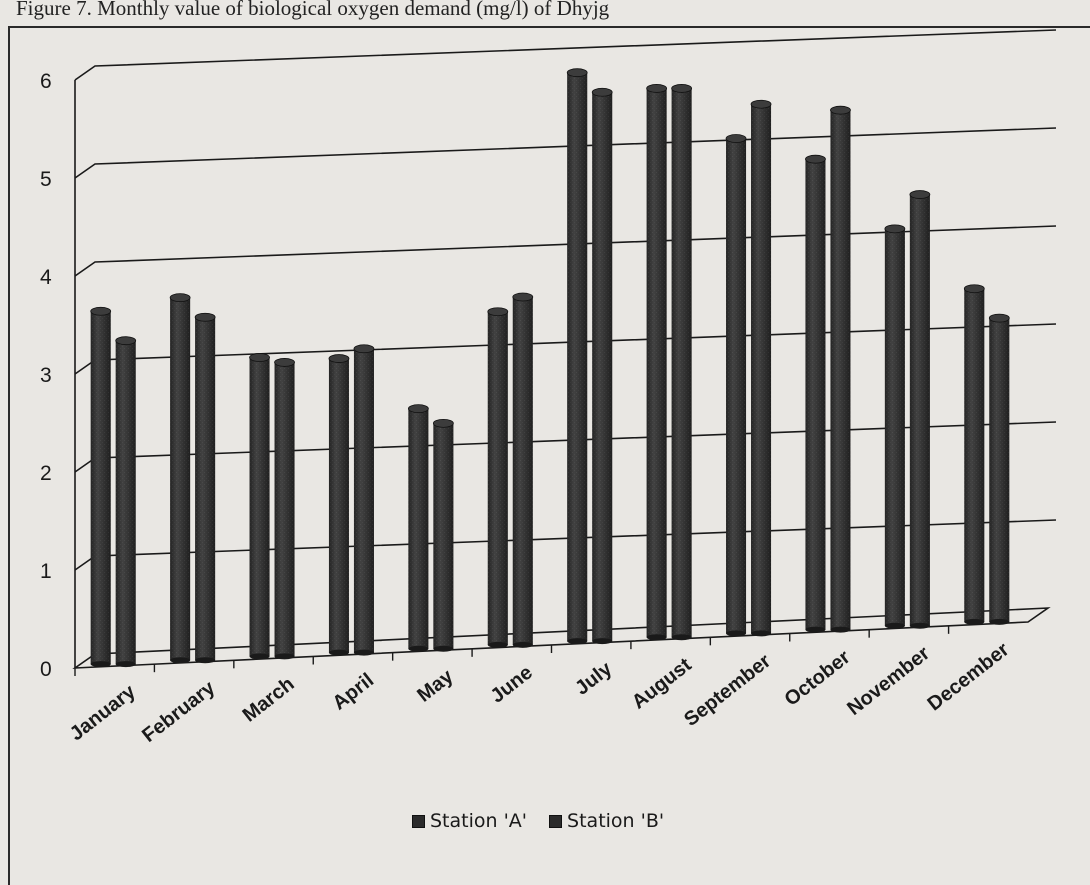  I want to click on x-tick-label: November, so click(888, 681).